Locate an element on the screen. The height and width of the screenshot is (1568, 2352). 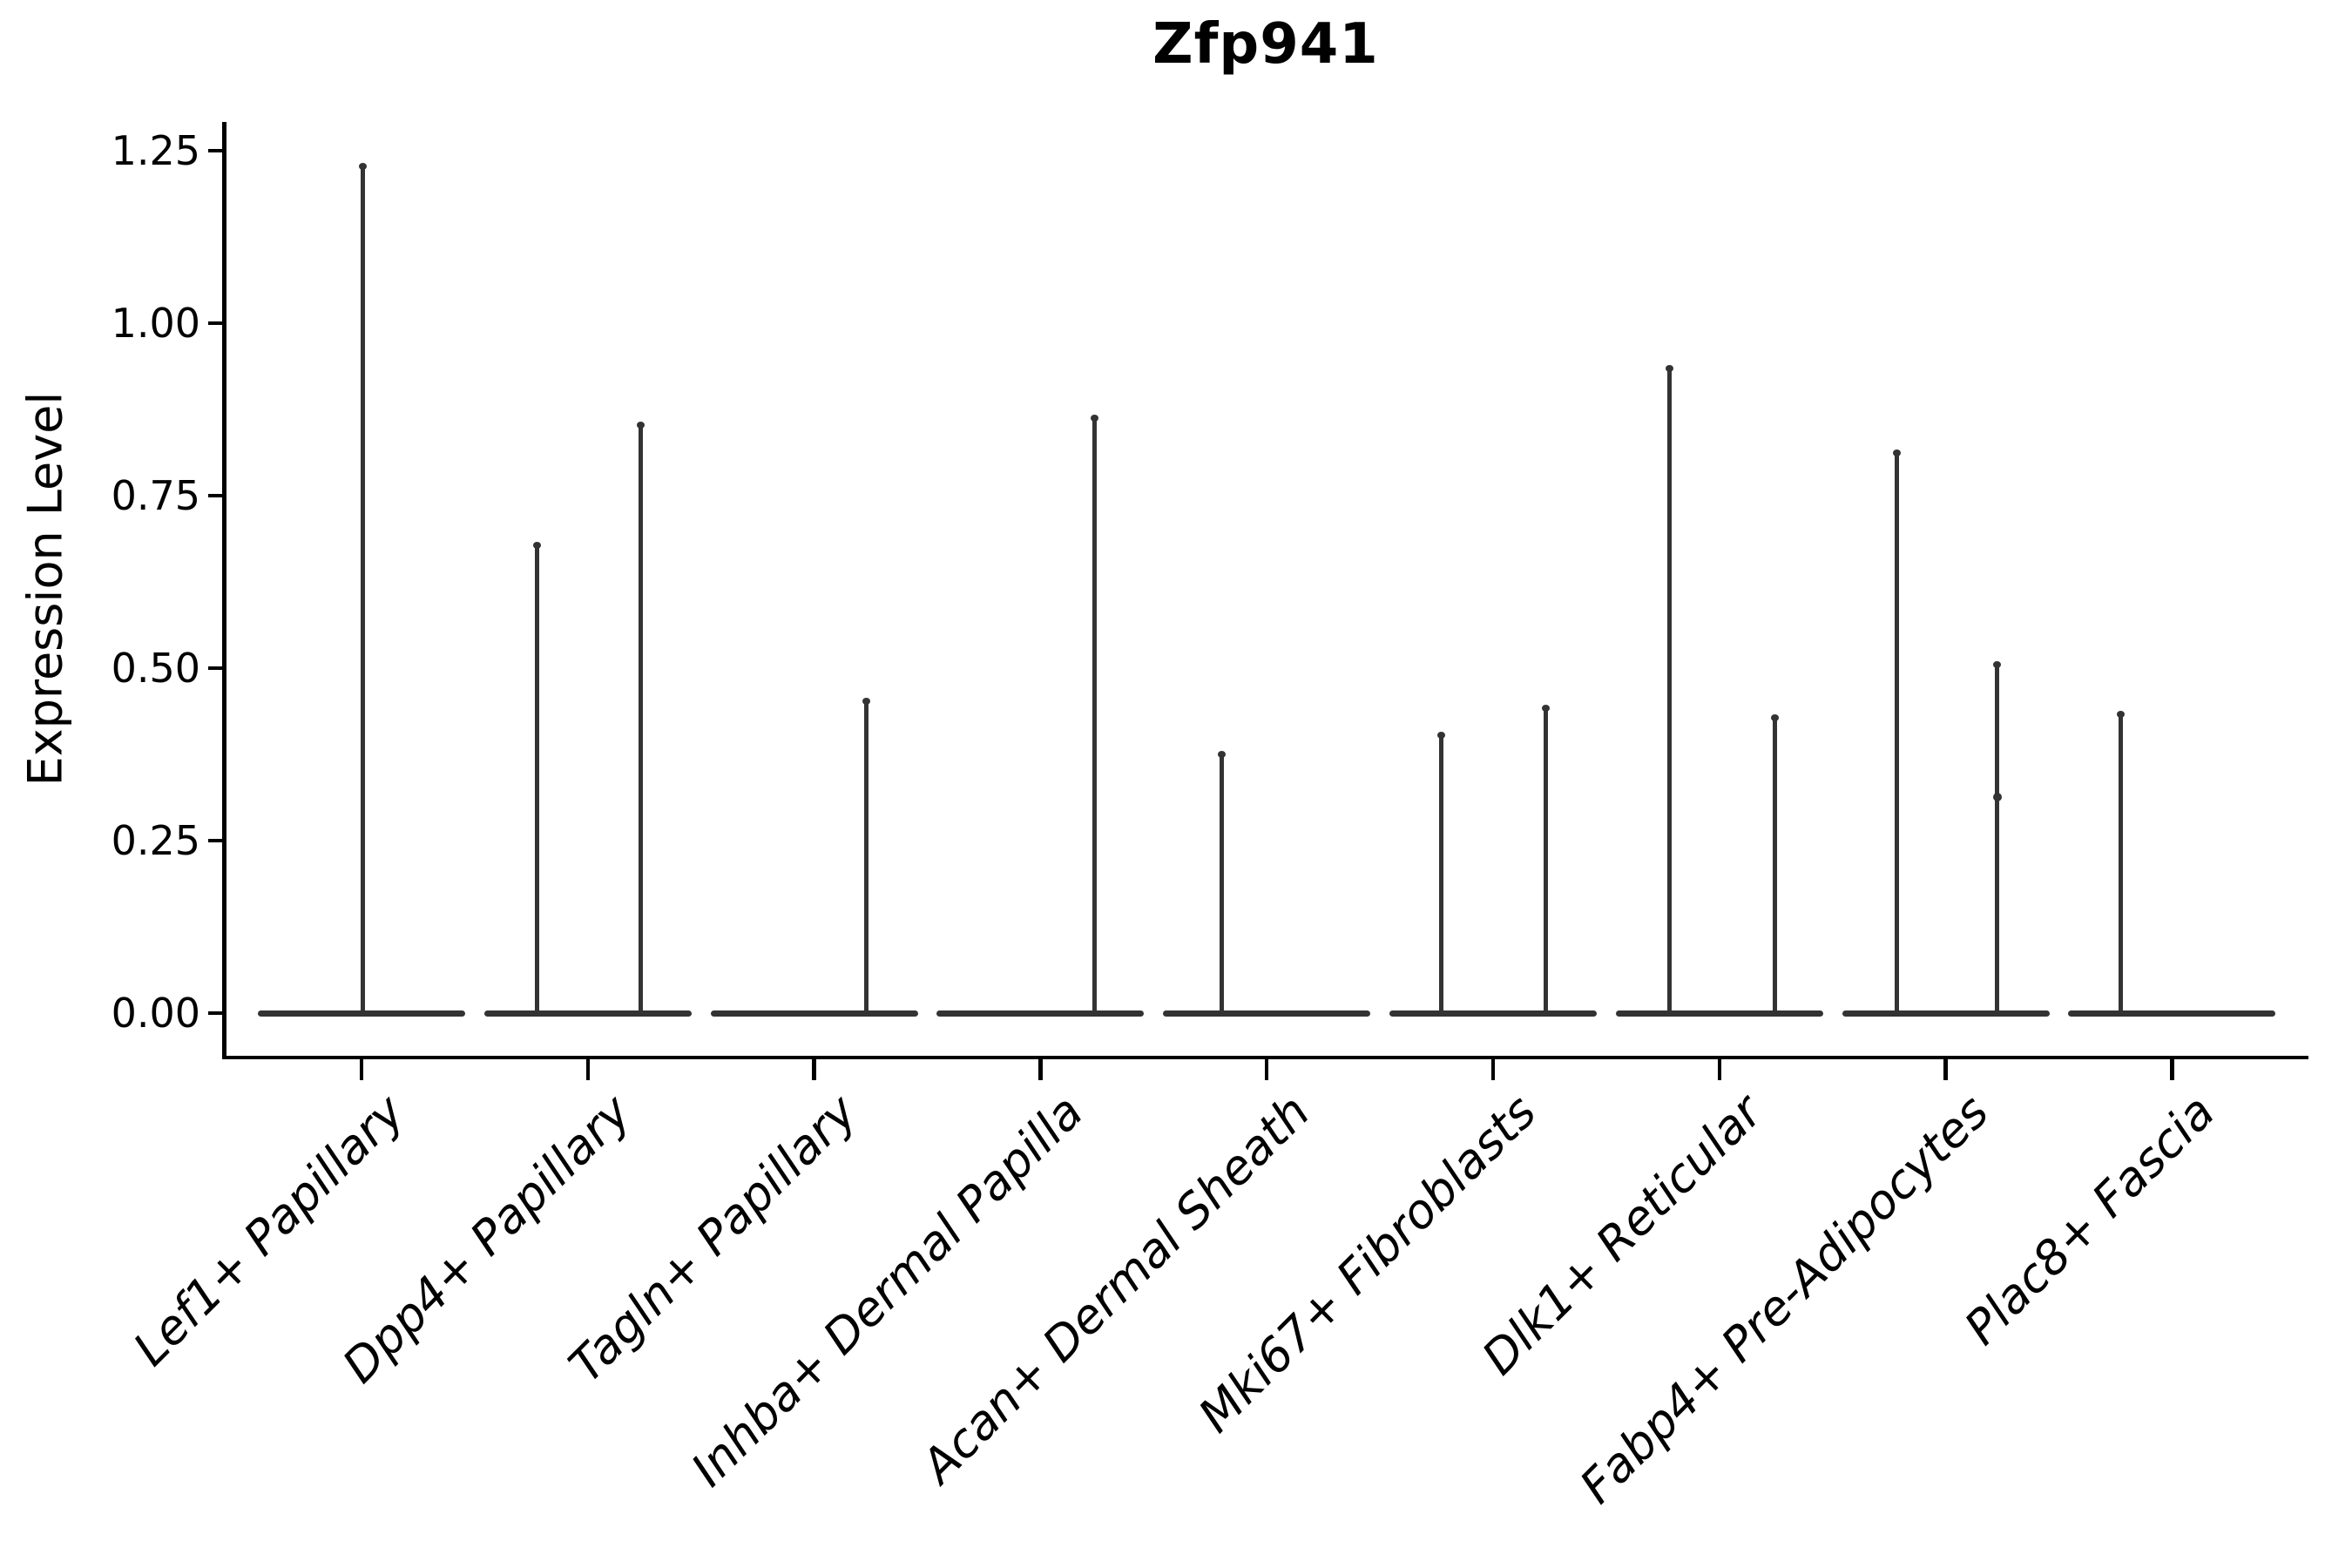
y-tick-label: 1.00 is located at coordinates (155, 324).